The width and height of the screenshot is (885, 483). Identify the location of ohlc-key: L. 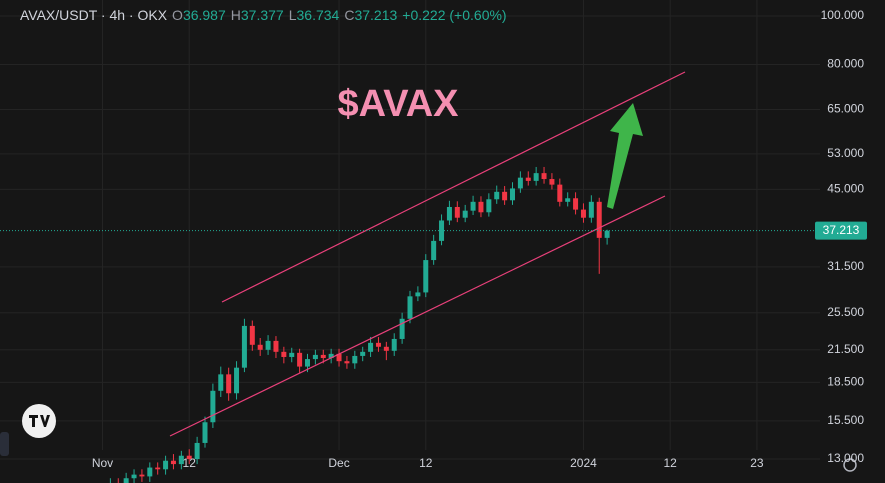
(292, 15).